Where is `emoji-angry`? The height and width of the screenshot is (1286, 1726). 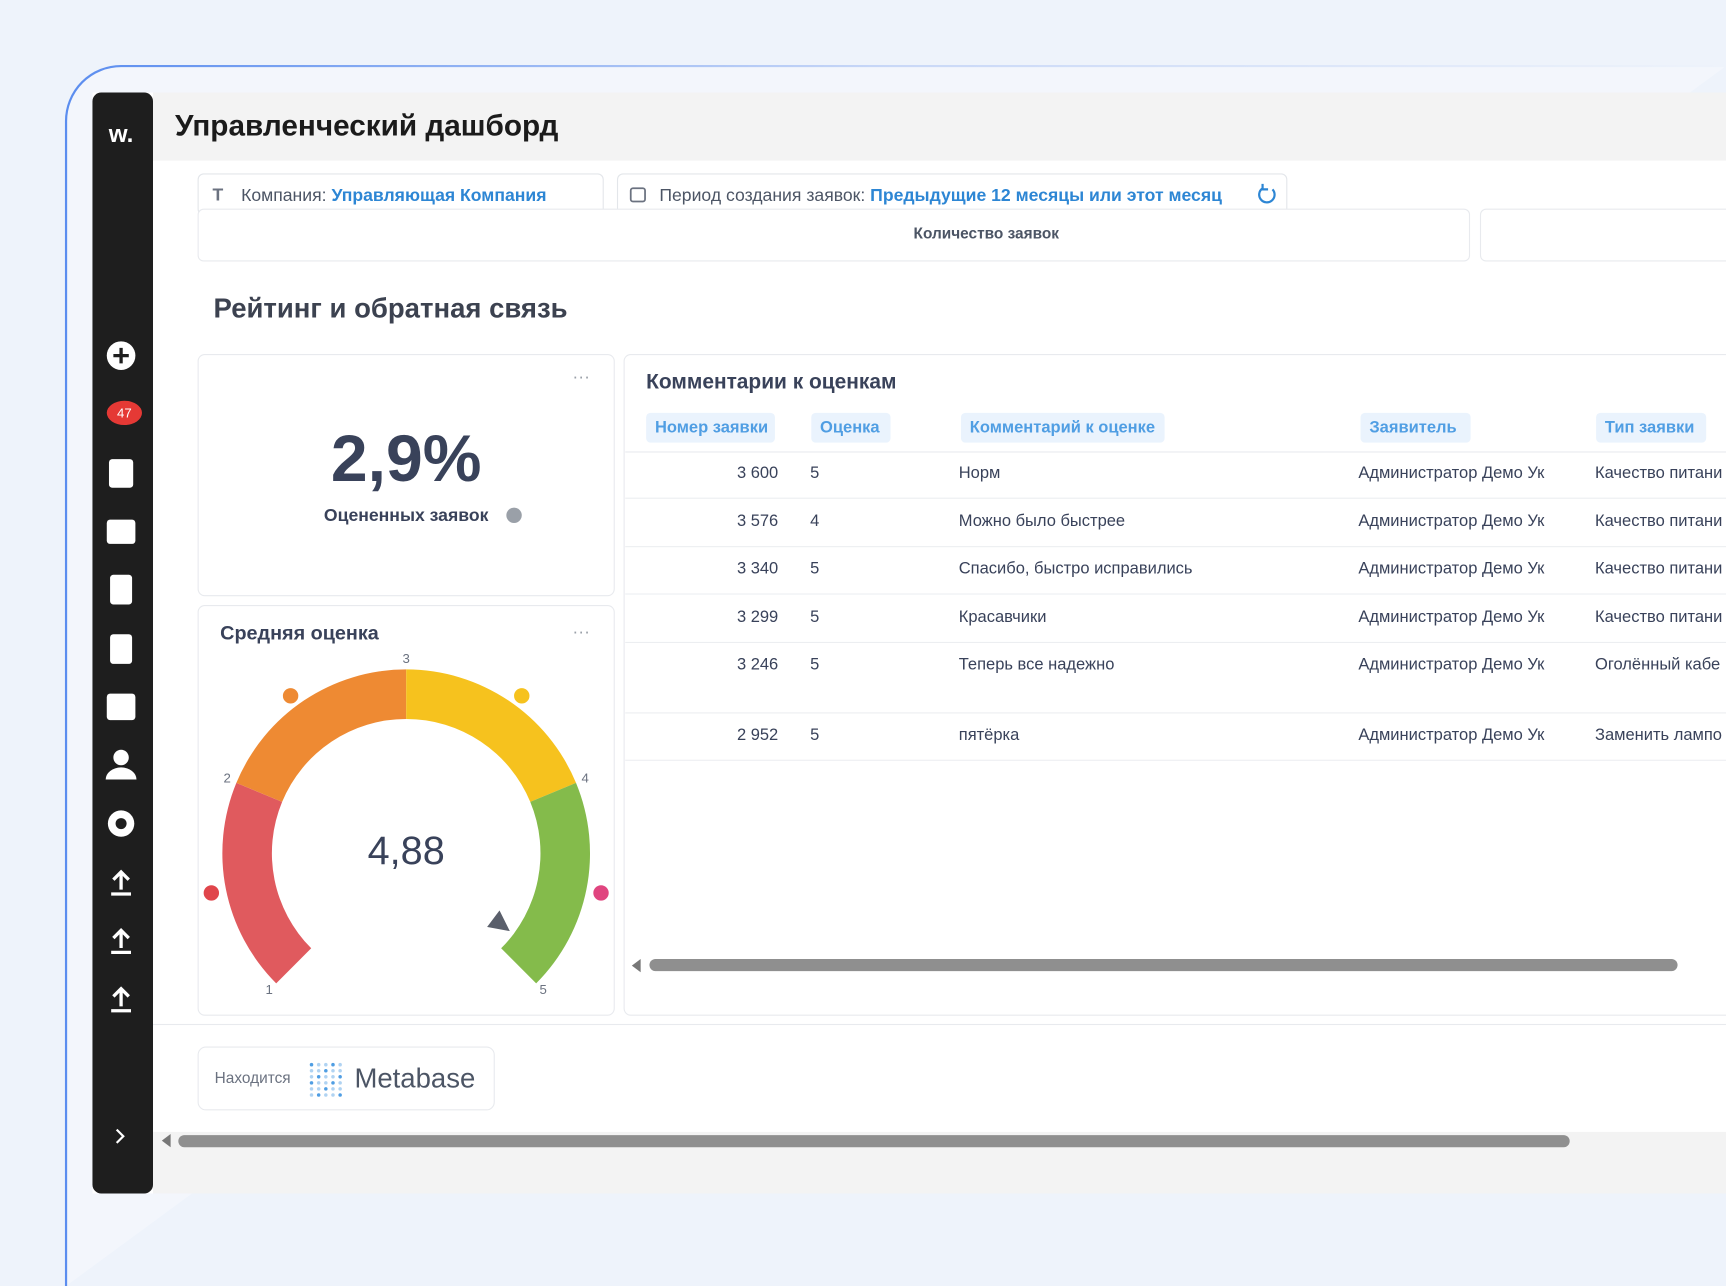 emoji-angry is located at coordinates (211, 892).